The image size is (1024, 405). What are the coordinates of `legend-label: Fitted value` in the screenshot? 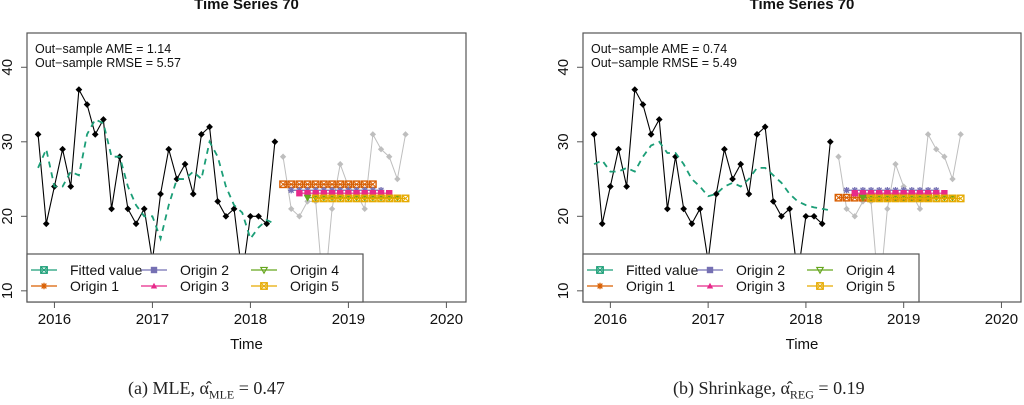 It's located at (662, 270).